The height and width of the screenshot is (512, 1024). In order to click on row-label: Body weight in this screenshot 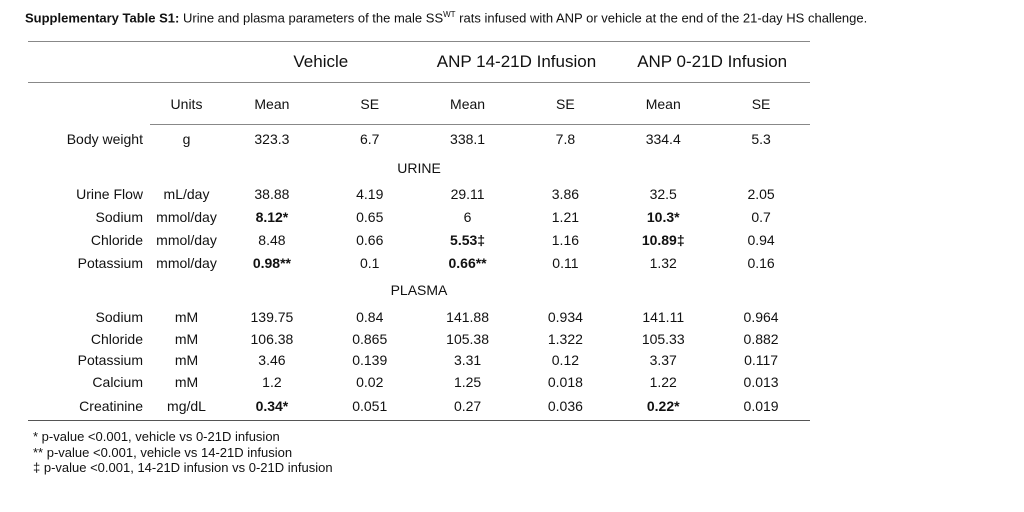, I will do `click(104, 138)`.